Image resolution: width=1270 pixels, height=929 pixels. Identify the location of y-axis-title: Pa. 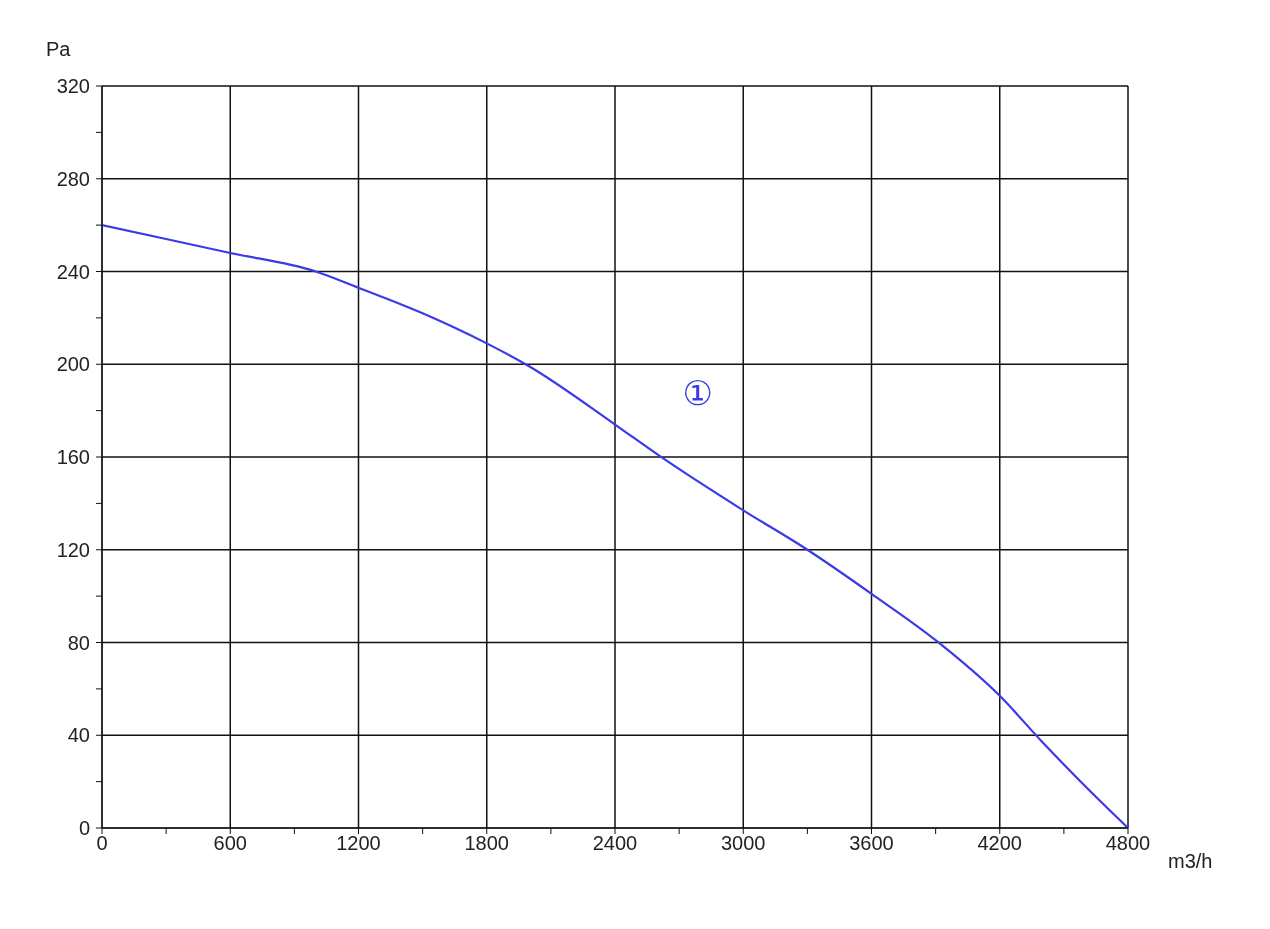
(58, 49).